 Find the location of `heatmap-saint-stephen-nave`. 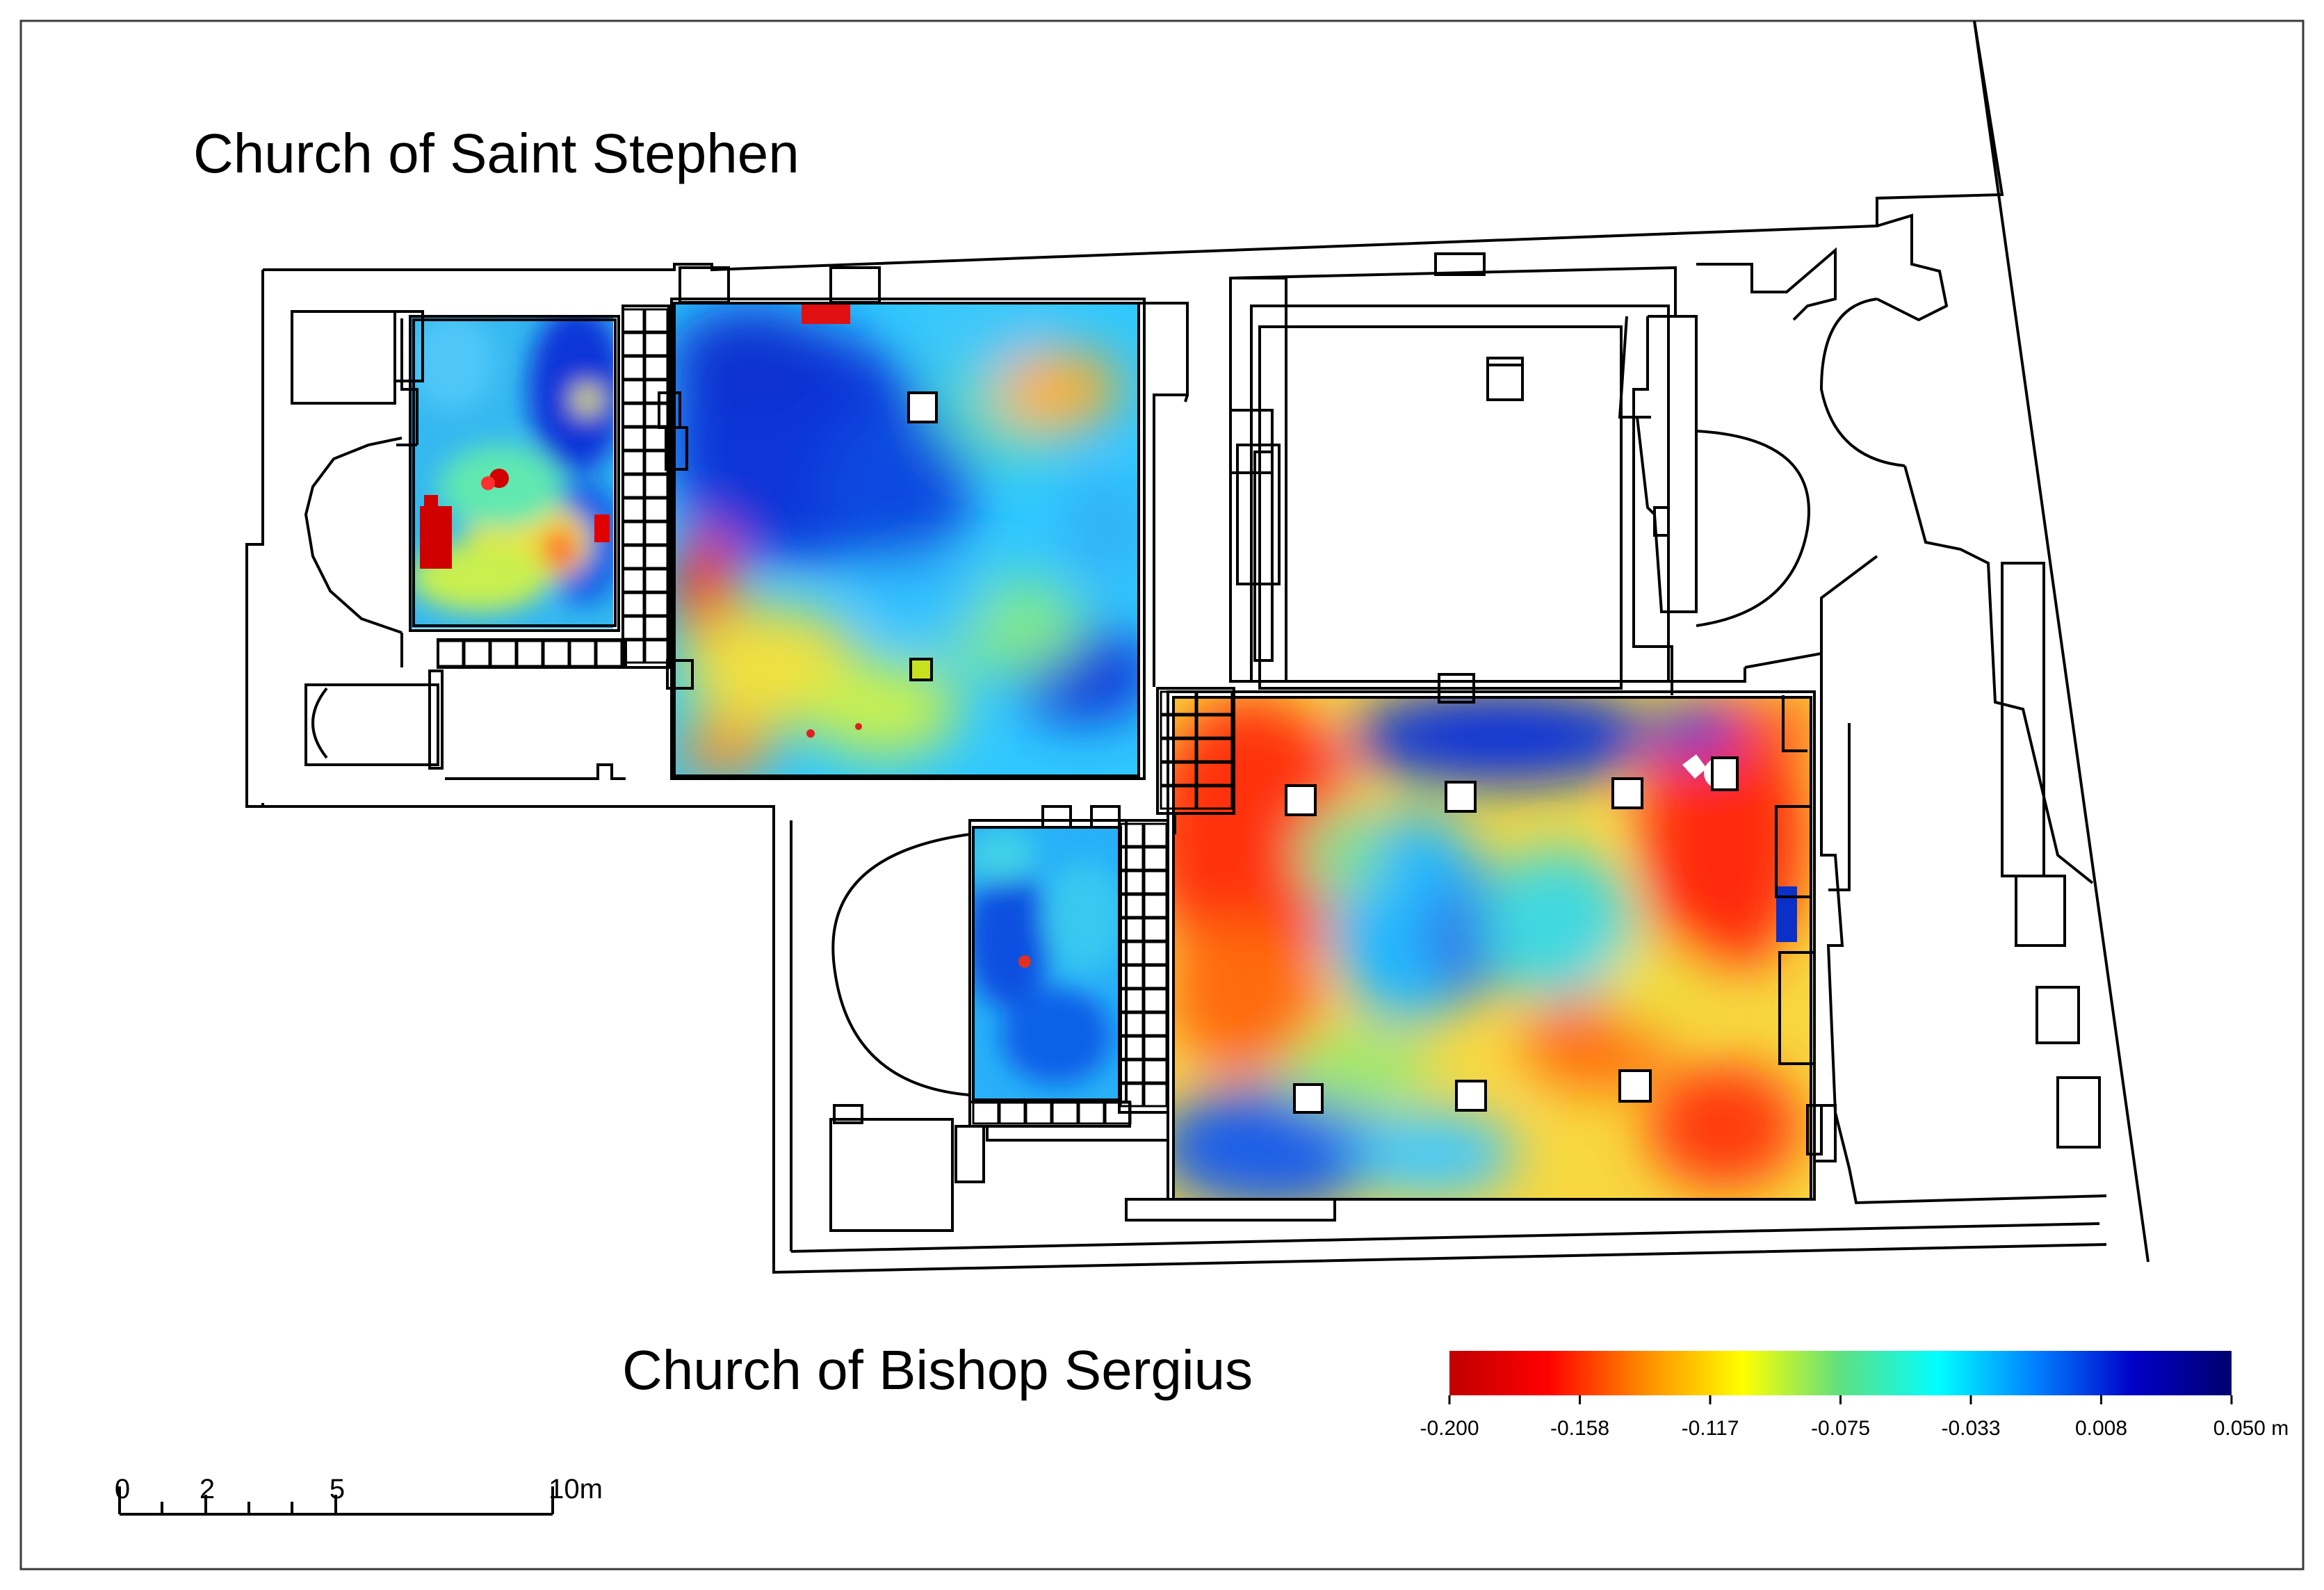

heatmap-saint-stephen-nave is located at coordinates (907, 539).